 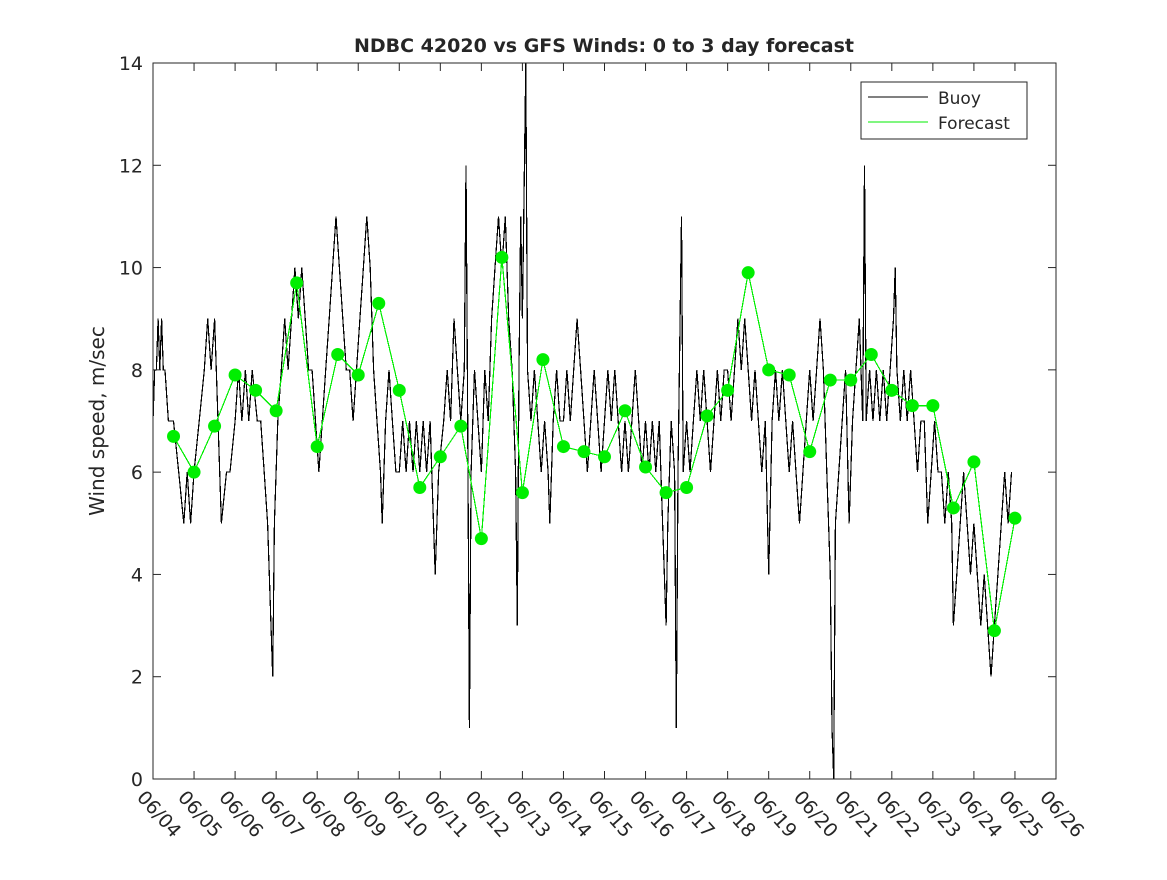 I want to click on x-tick-label: 06/26, so click(x=1061, y=814).